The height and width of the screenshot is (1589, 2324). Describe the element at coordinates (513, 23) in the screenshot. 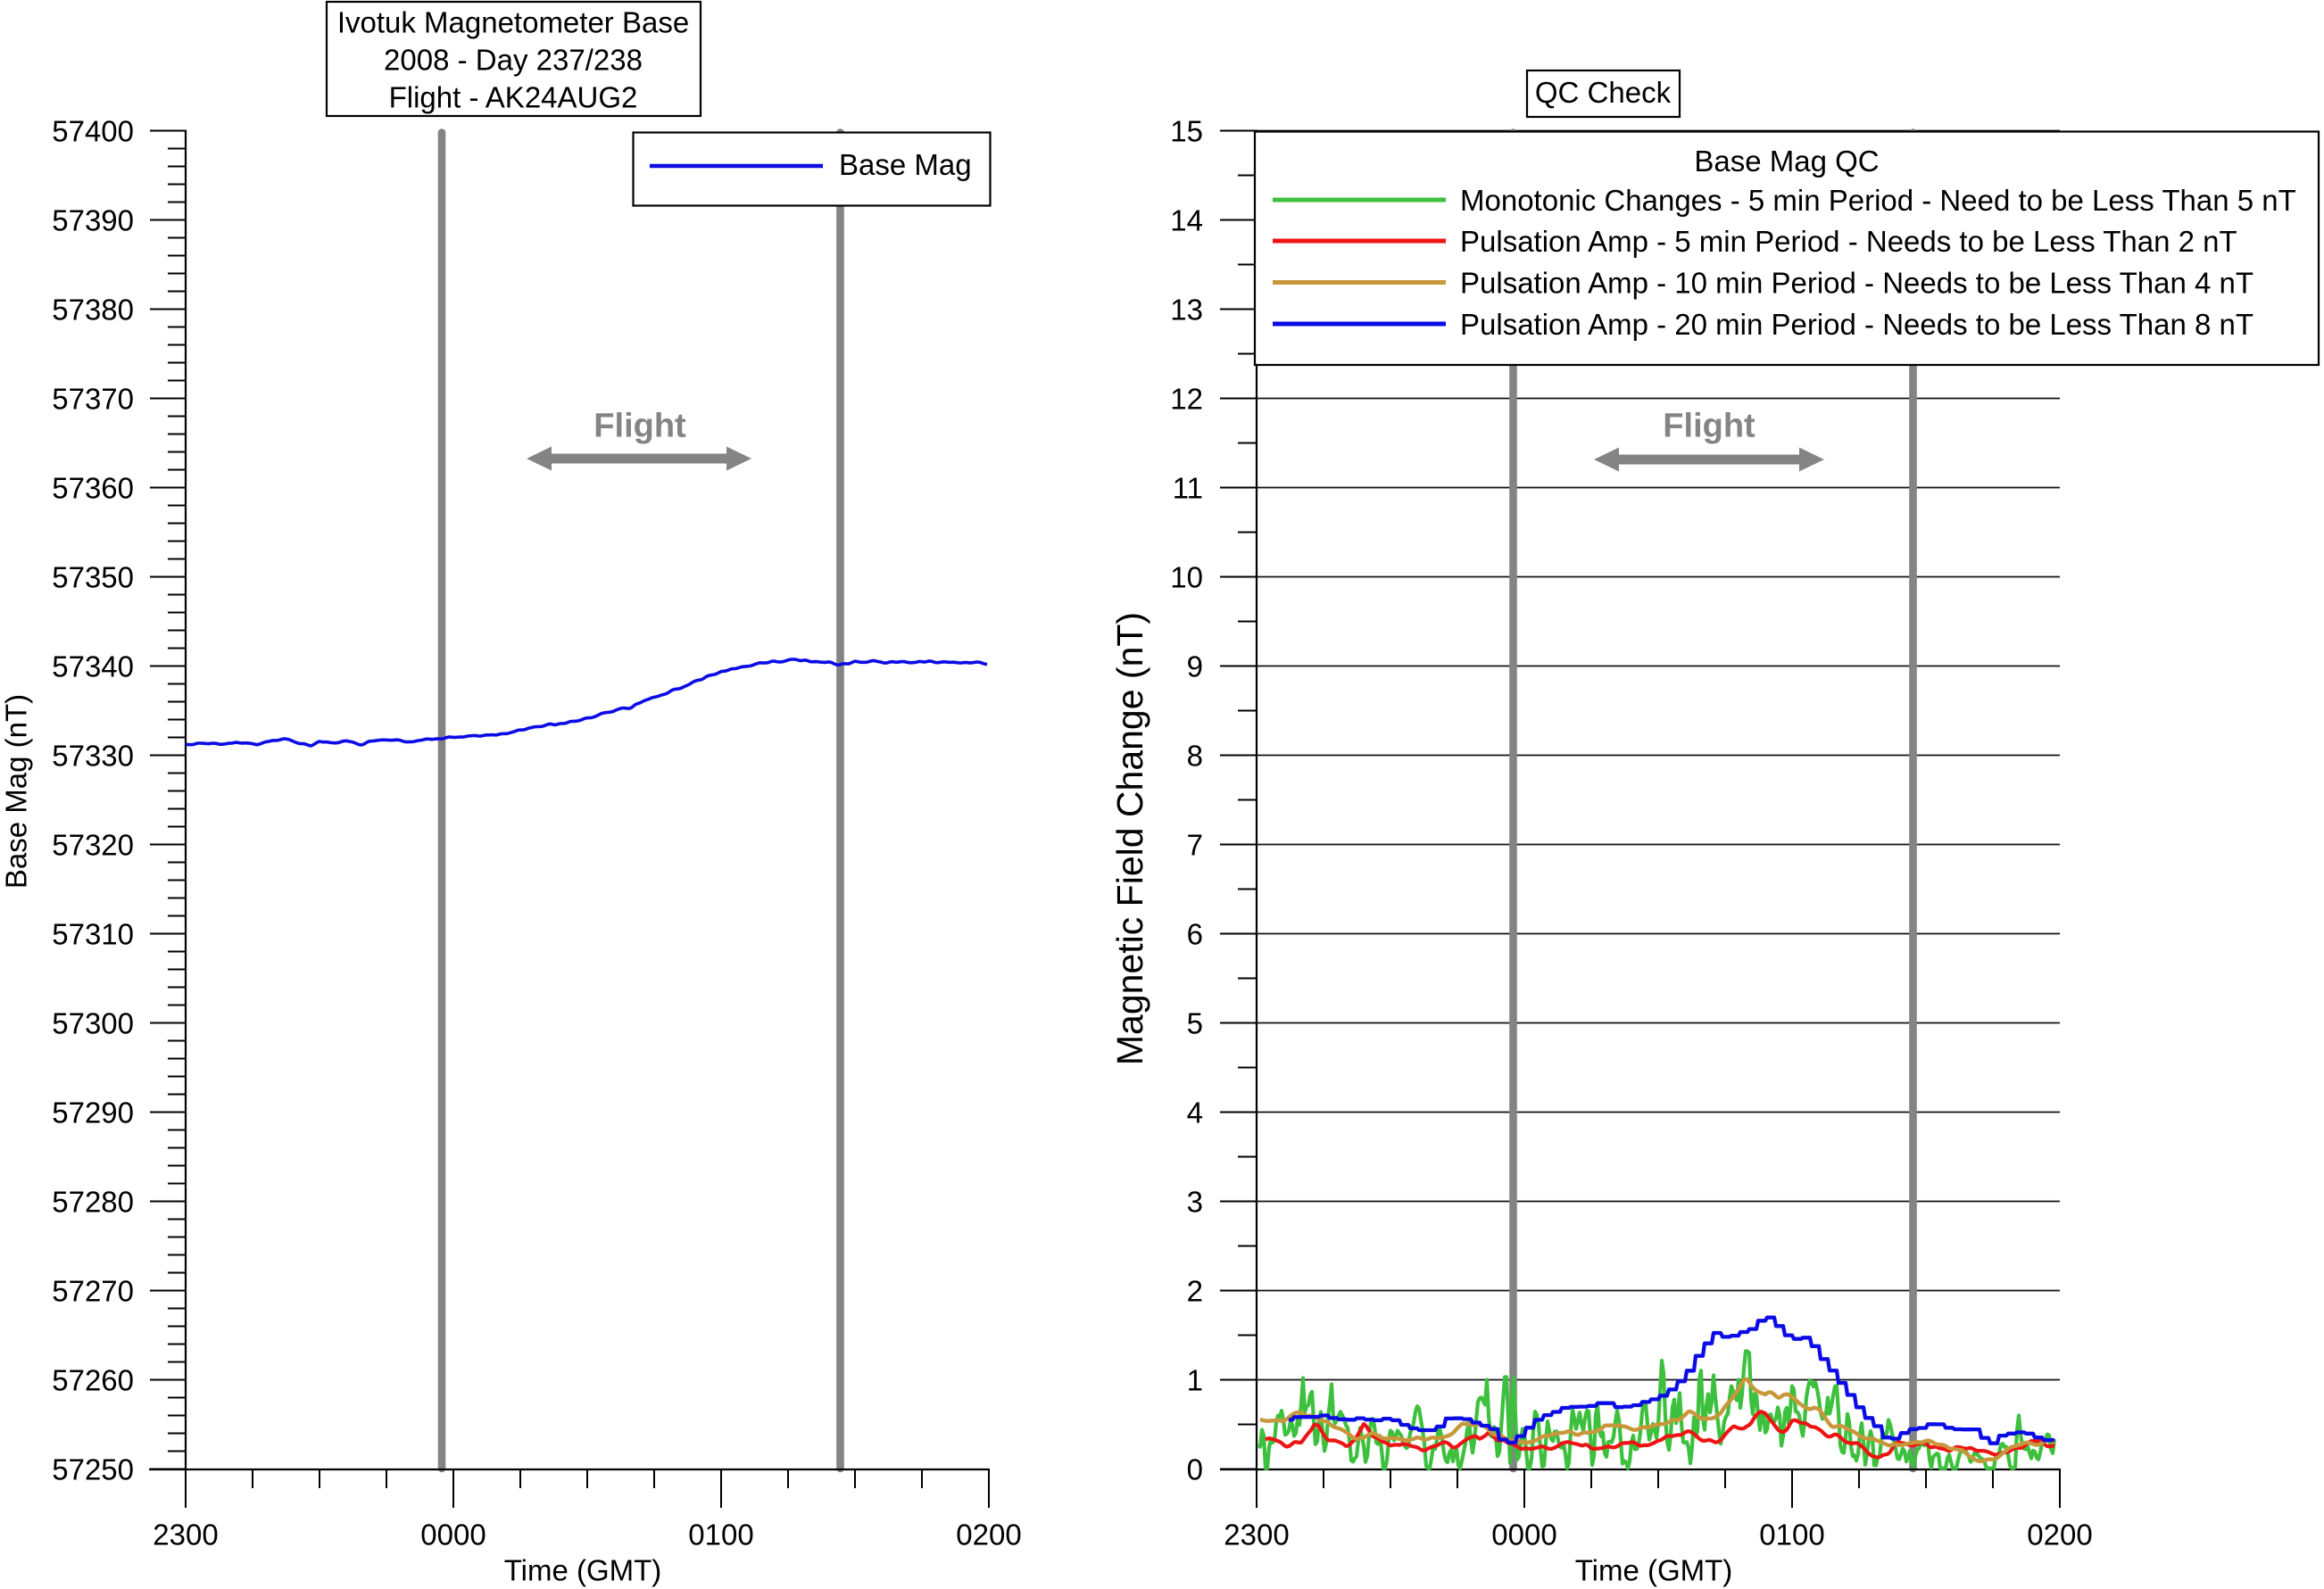

I see `svg-text: Ivotuk Magnetometer Base` at that location.